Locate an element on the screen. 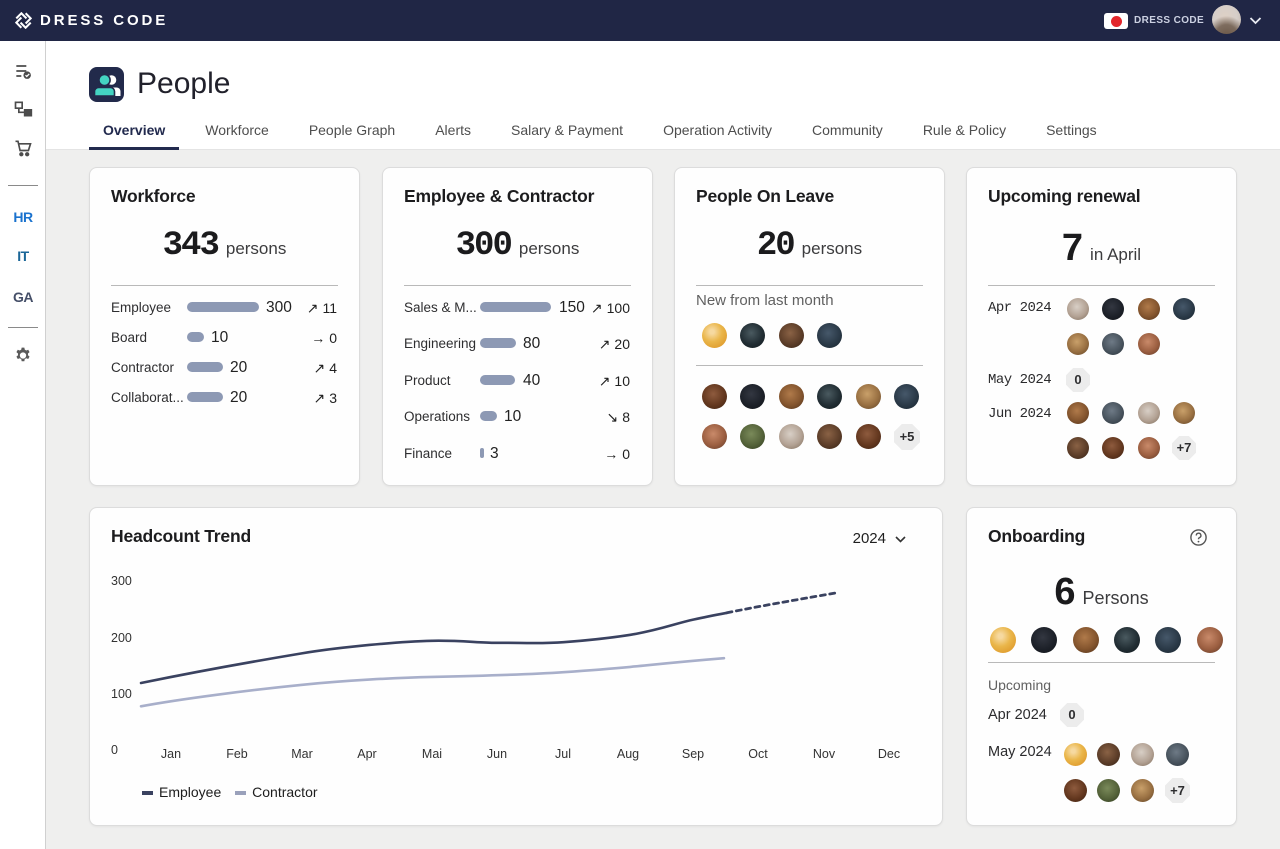 The image size is (1280, 849). svg-text: Sep is located at coordinates (693, 754).